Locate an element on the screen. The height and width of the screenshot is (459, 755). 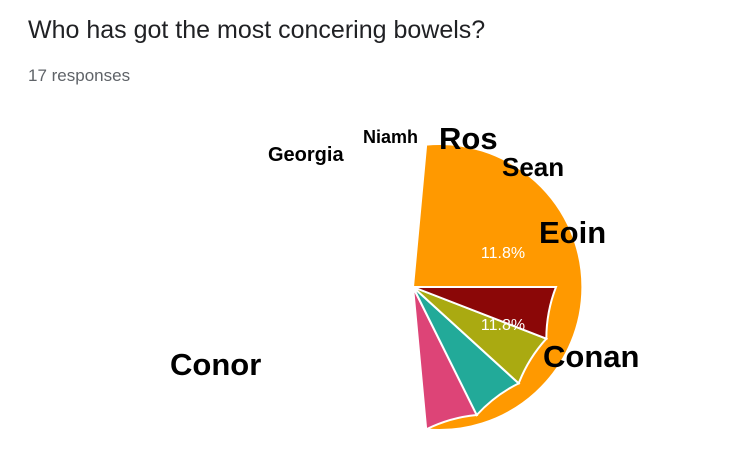
slice-label-sean: Sean is located at coordinates (533, 167).